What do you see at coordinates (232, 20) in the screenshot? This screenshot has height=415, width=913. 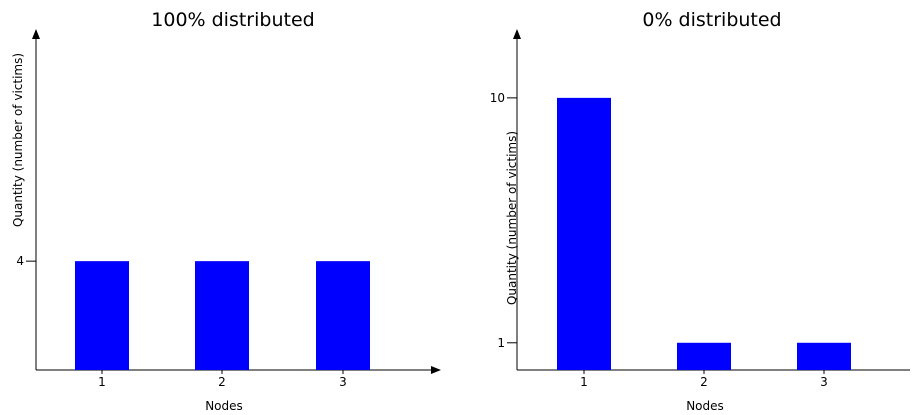 I see `chart-left-title: 100% distributed` at bounding box center [232, 20].